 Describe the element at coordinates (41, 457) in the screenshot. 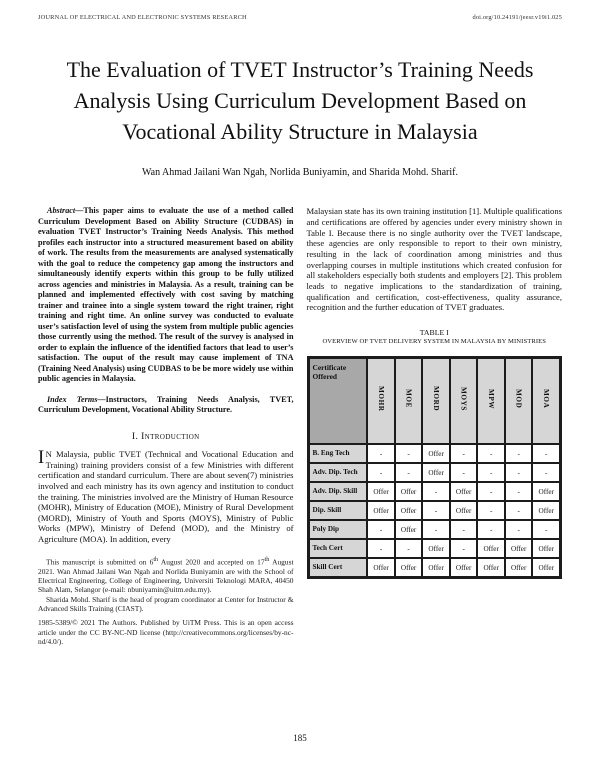

I see `drop-cap: I` at that location.